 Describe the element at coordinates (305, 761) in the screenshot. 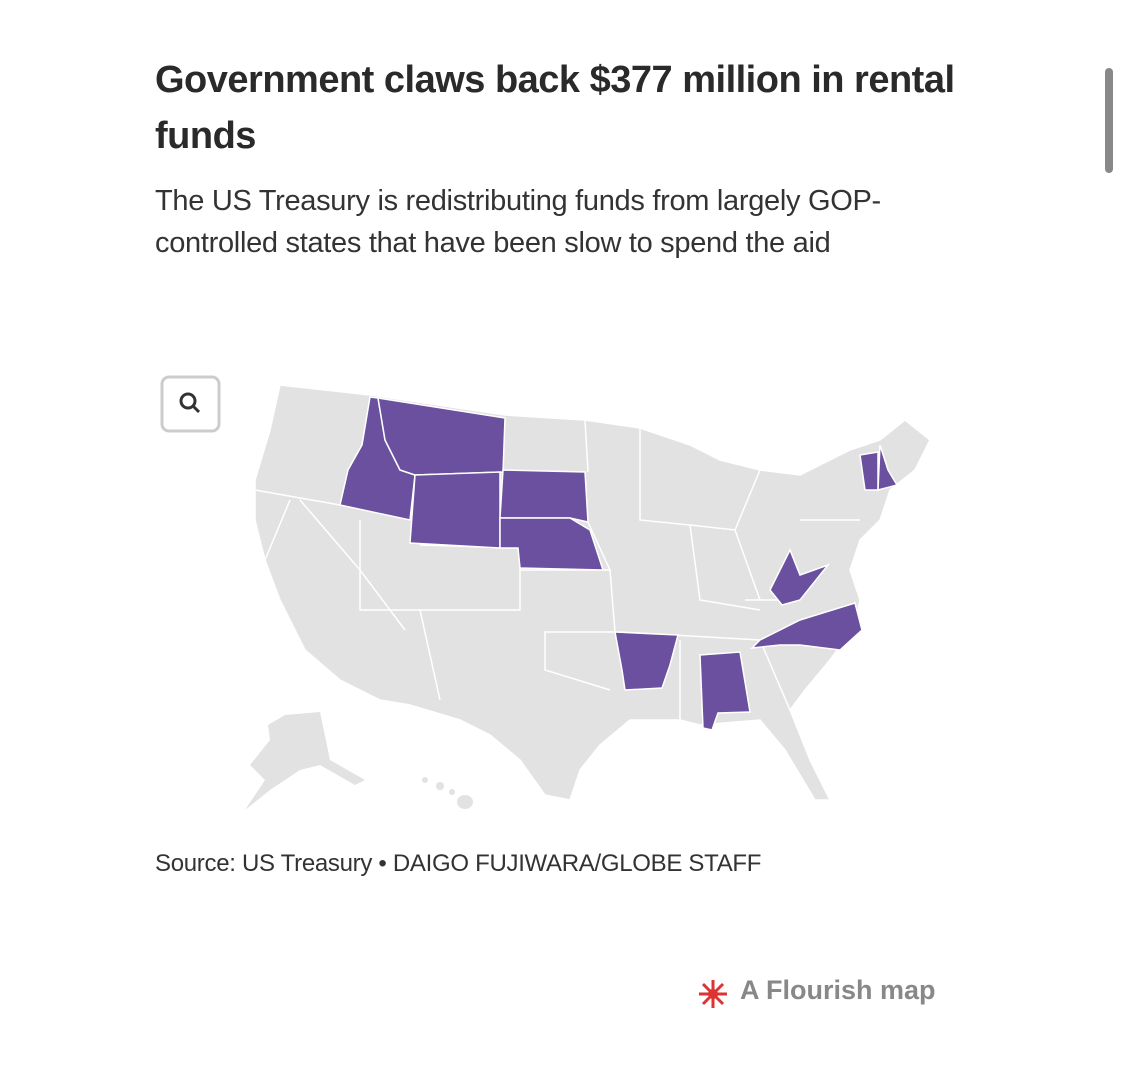

I see `alaska` at that location.